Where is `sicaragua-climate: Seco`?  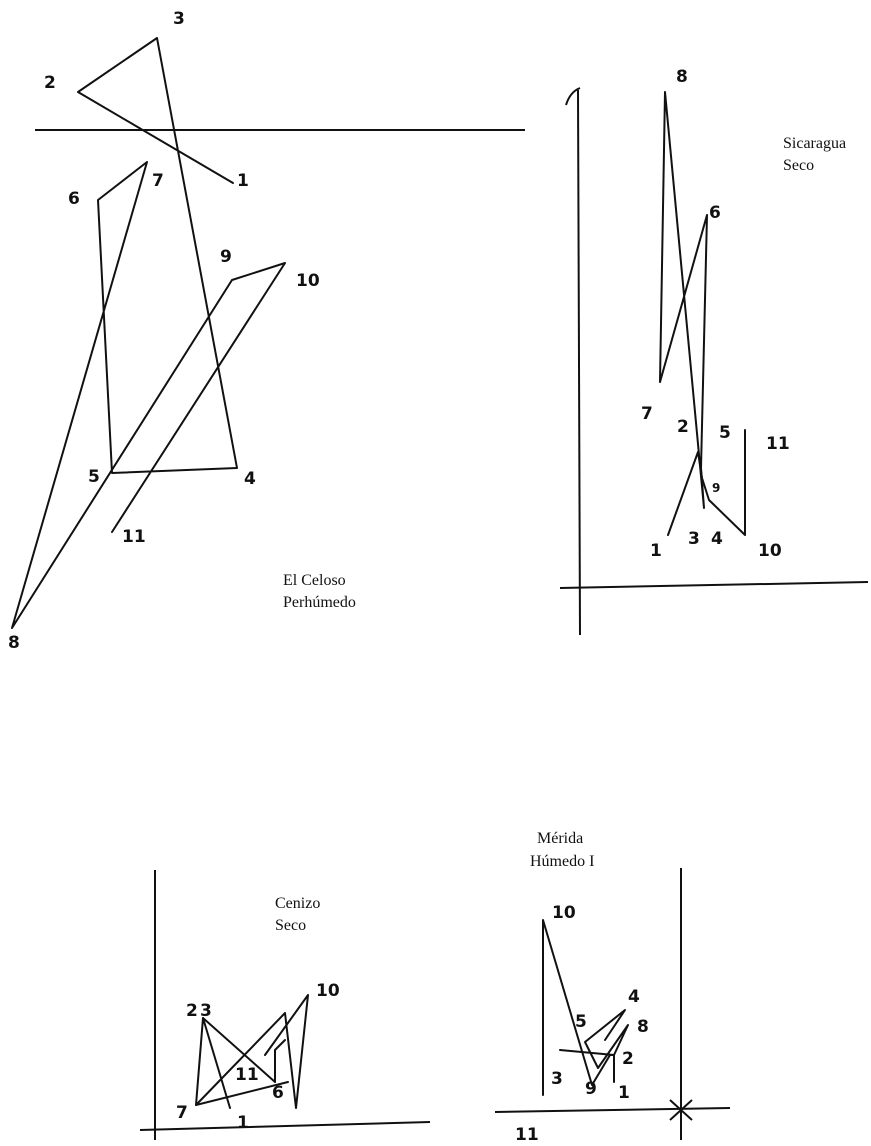
sicaragua-climate: Seco is located at coordinates (798, 165).